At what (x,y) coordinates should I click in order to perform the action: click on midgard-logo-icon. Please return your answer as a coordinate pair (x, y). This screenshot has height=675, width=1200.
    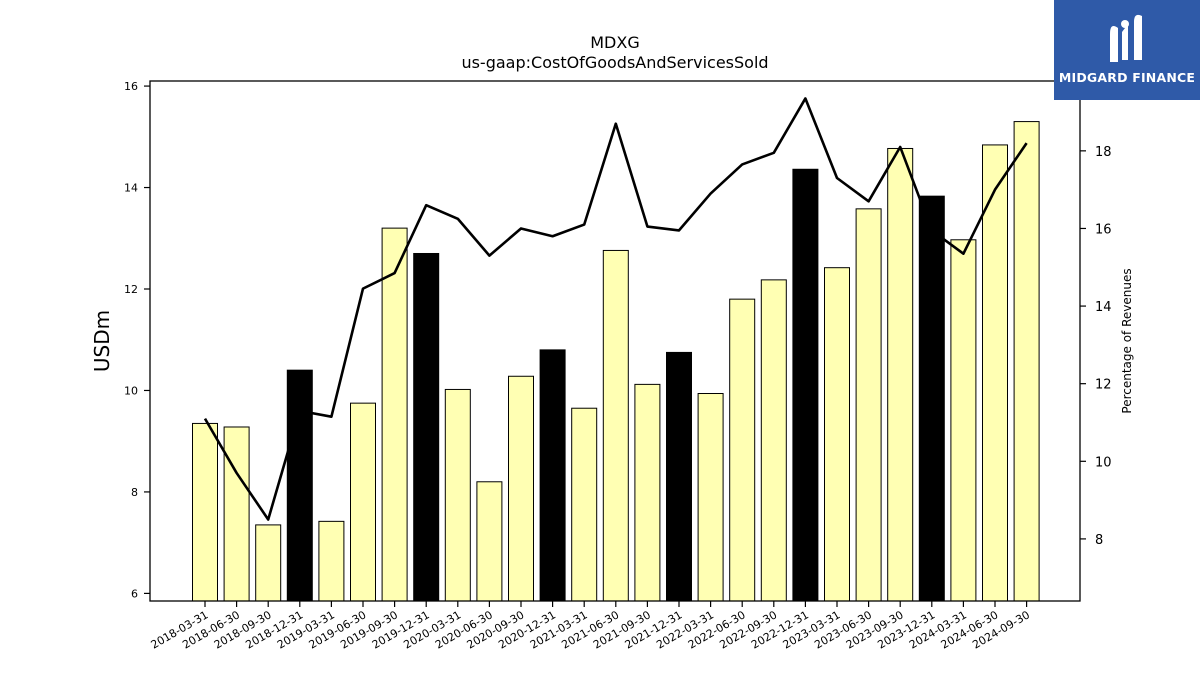
    Looking at the image, I should click on (1126, 38).